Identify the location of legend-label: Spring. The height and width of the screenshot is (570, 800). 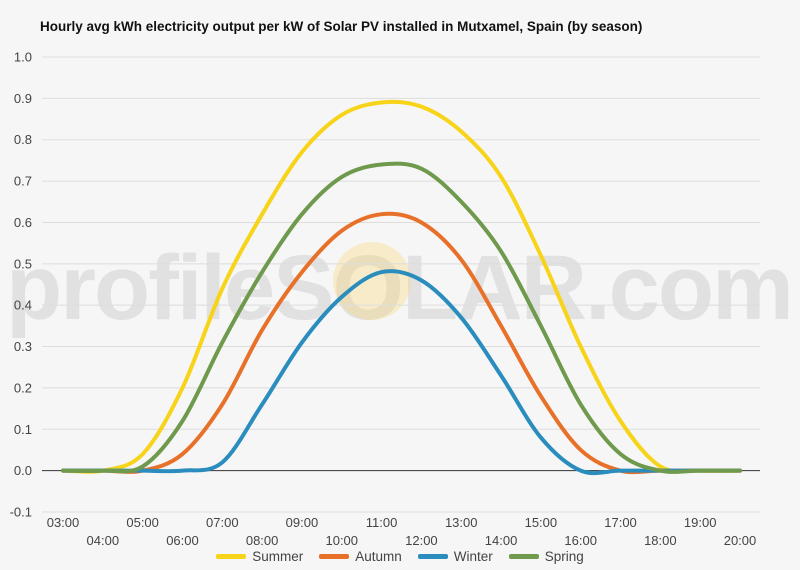
(564, 556).